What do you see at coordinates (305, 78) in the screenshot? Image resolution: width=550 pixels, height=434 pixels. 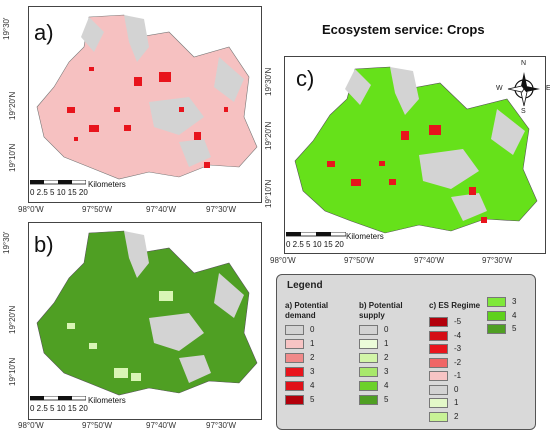 I see `panel-label-c: c)` at bounding box center [305, 78].